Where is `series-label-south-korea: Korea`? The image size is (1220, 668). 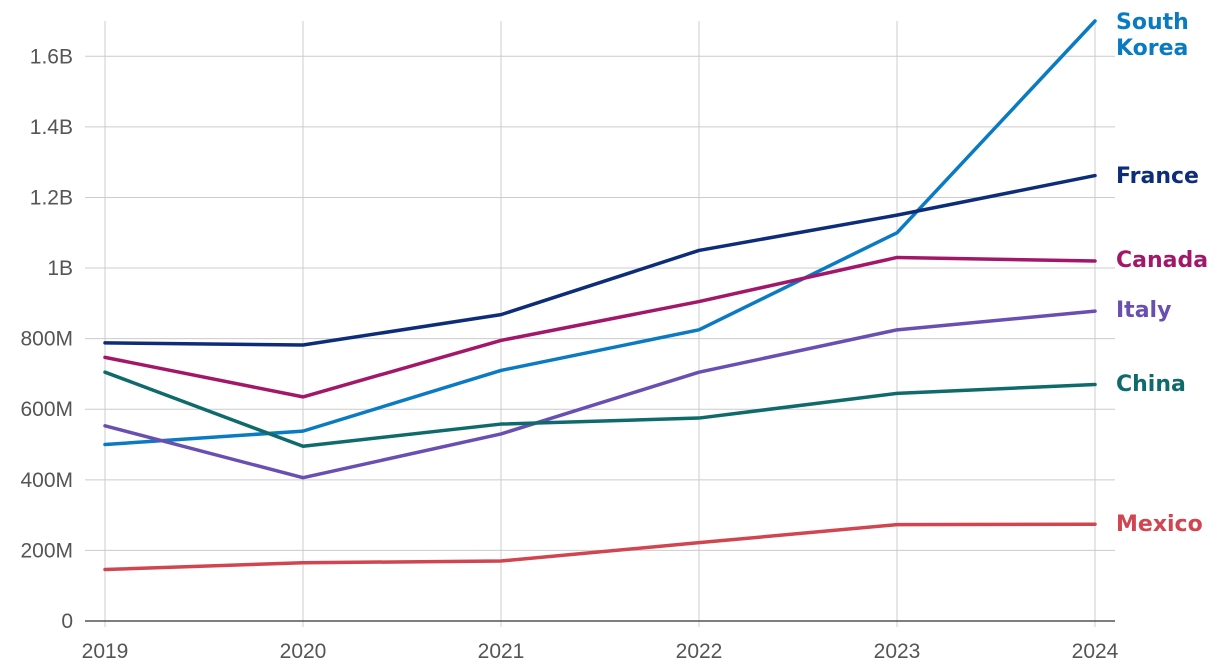 series-label-south-korea: Korea is located at coordinates (1152, 48).